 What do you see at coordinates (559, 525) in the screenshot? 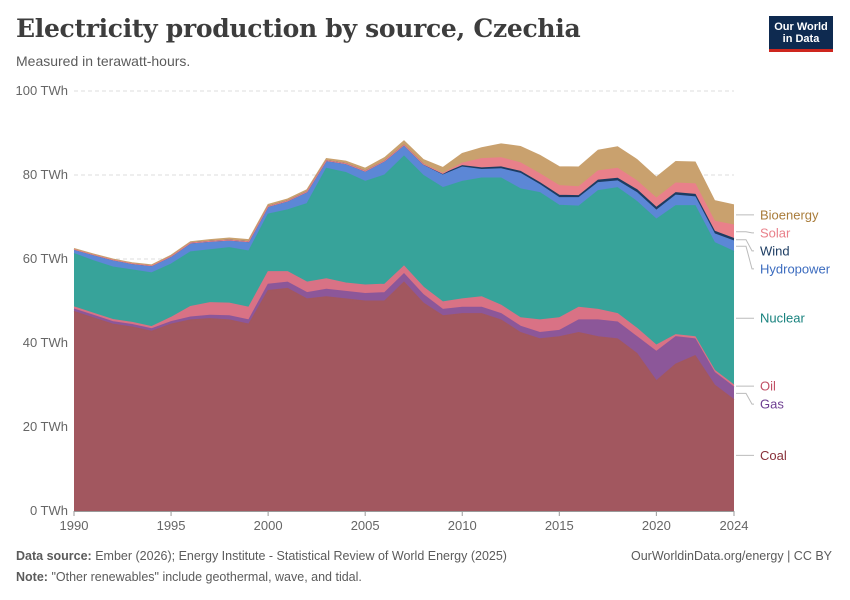
I see `x-tick-label: 2015` at bounding box center [559, 525].